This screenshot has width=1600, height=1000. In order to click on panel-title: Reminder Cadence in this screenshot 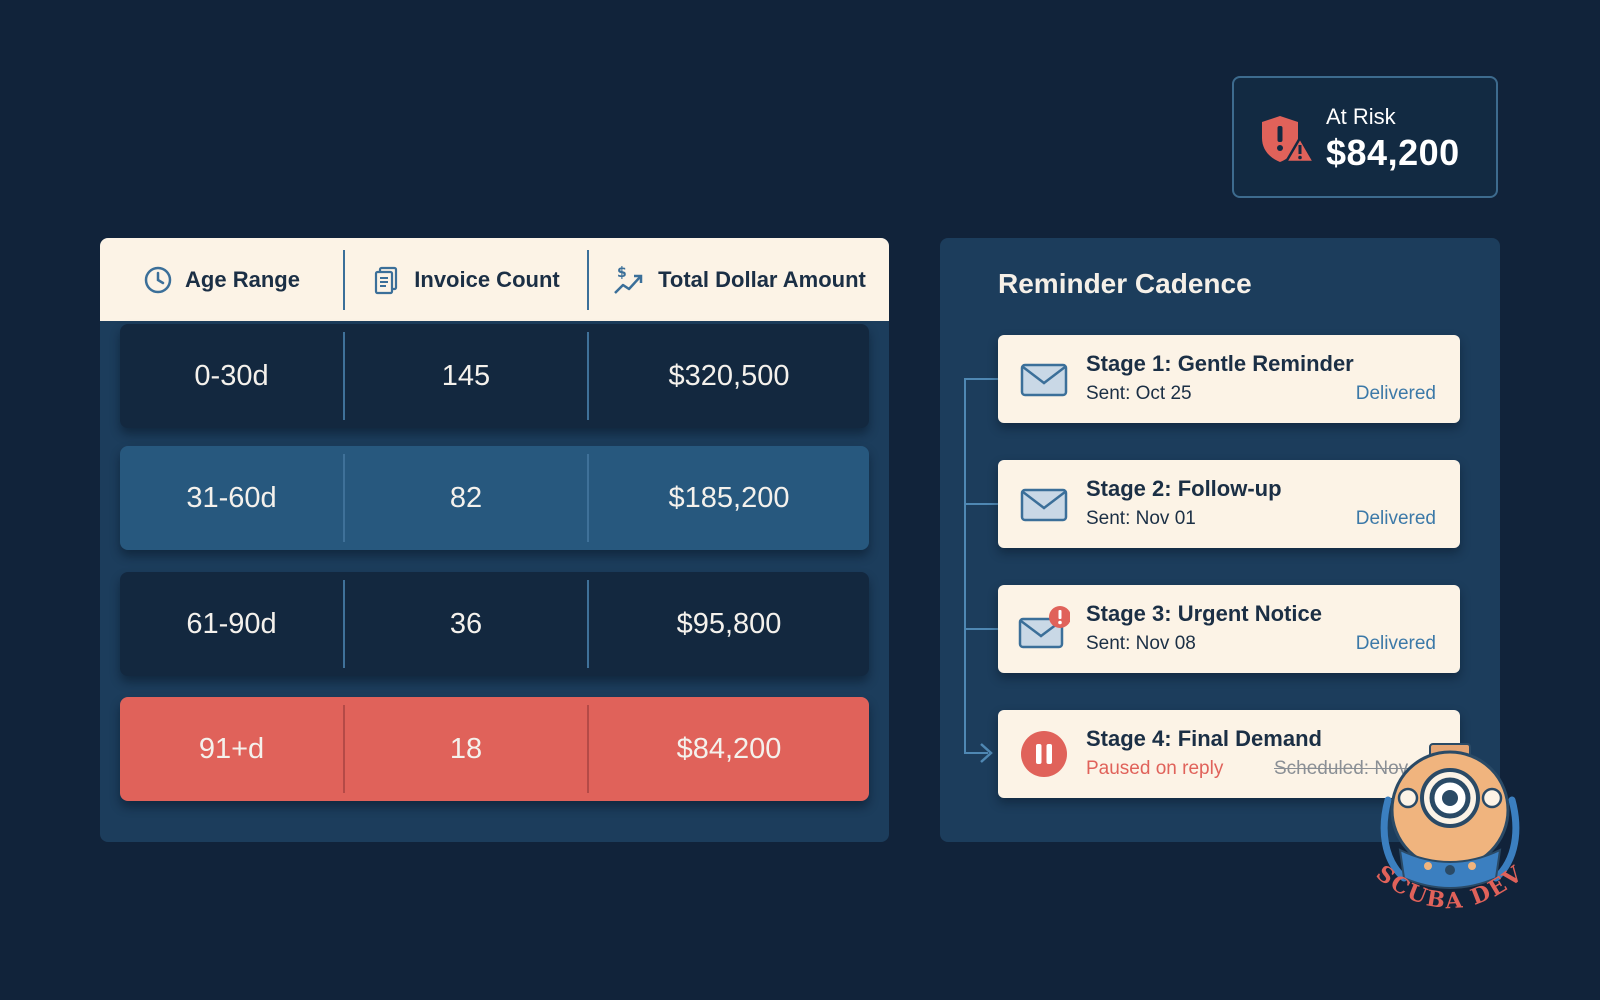, I will do `click(1125, 283)`.